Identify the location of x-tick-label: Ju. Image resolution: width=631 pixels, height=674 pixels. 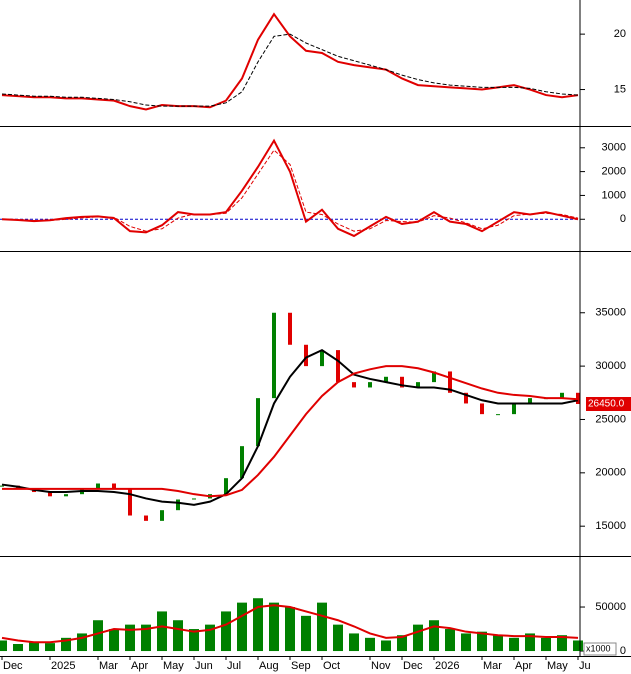
(585, 666).